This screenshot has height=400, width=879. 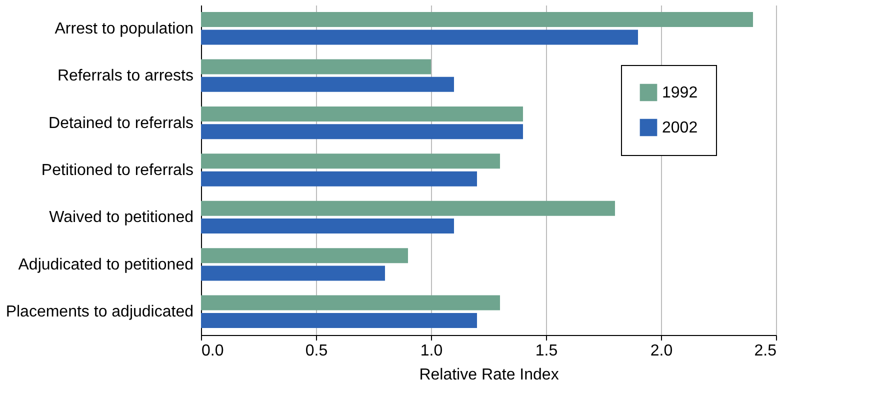 I want to click on y-tick-label: Referrals to arrests, so click(x=125, y=76).